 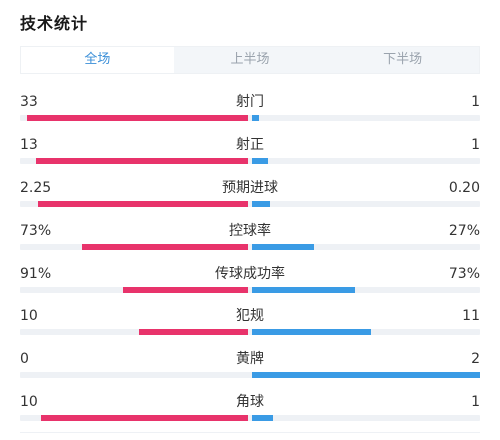 I want to click on away-value: 0.20, so click(x=464, y=188).